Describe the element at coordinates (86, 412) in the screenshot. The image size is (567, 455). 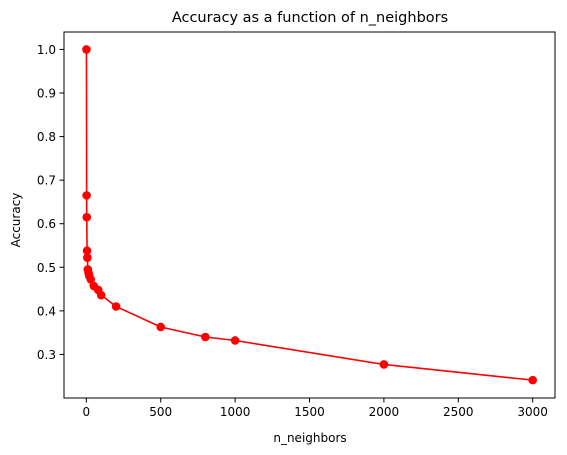
I see `x-tick-label: 0` at that location.